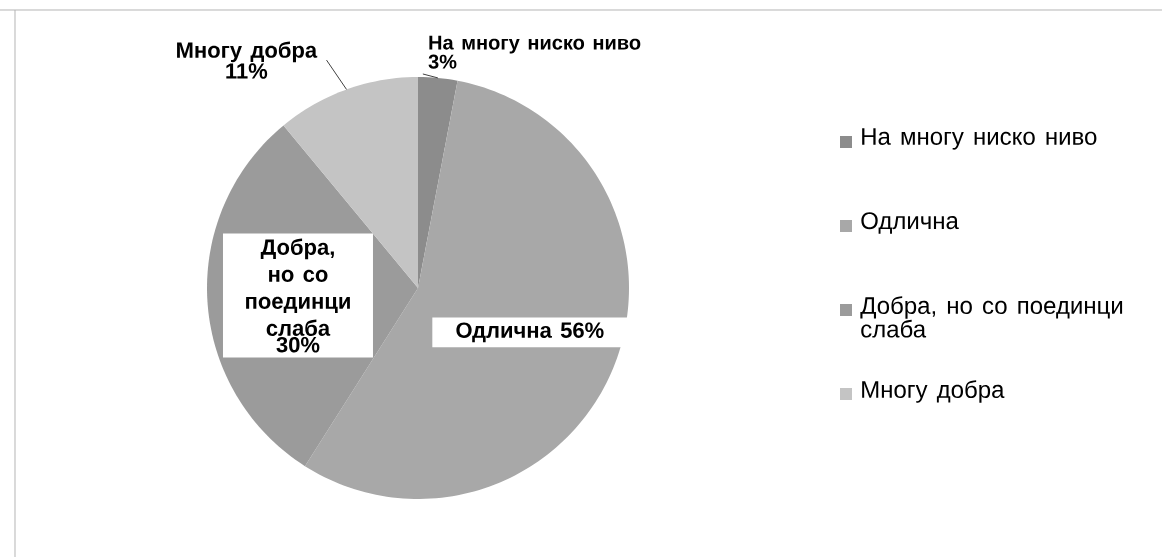 The width and height of the screenshot is (1162, 557). I want to click on slice-label: Одлична, so click(504, 332).